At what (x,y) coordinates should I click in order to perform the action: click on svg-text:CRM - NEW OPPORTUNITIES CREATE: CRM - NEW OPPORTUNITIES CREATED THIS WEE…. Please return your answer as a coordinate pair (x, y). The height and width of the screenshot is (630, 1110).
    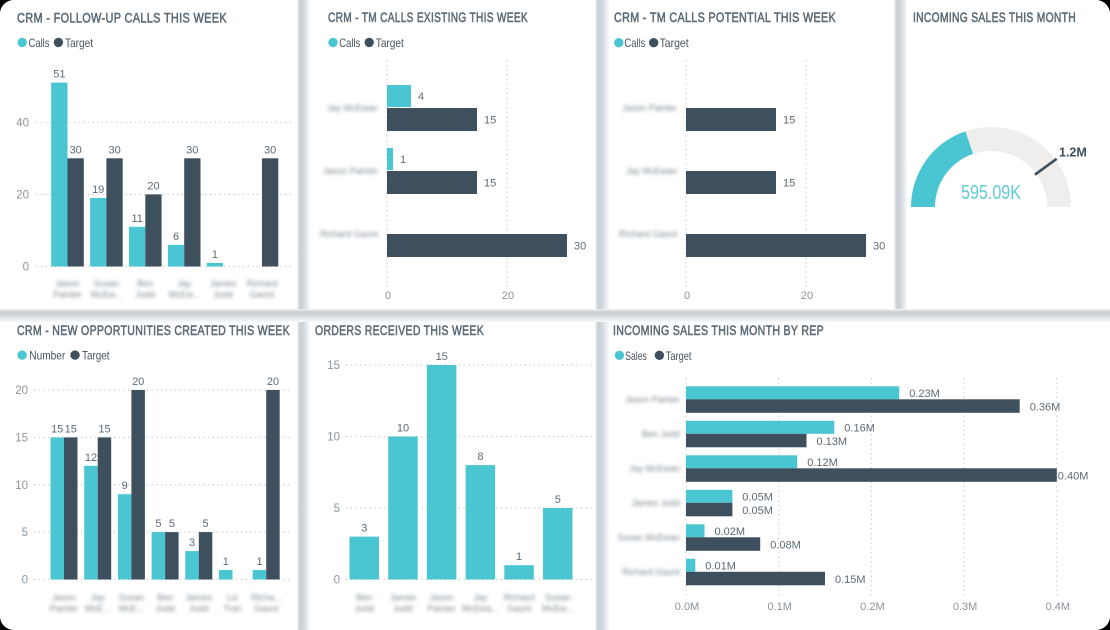
    Looking at the image, I should click on (153, 330).